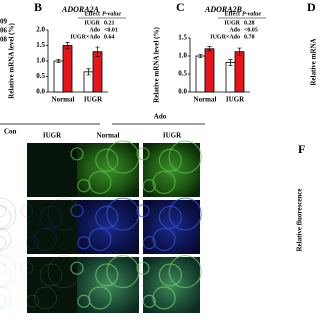 The image size is (320, 320). Describe the element at coordinates (249, 37) in the screenshot. I see `table-cell: 0.70` at that location.